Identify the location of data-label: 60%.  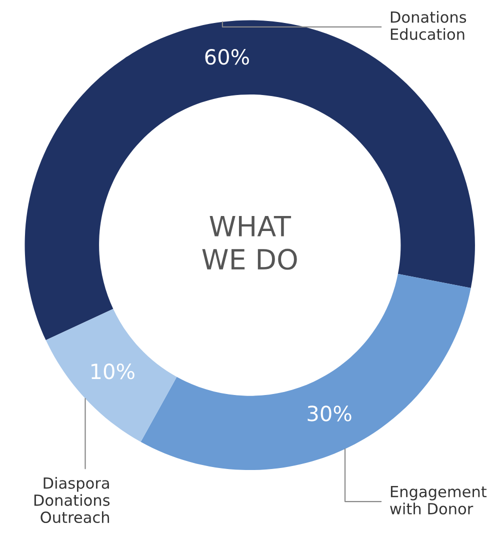
(227, 57).